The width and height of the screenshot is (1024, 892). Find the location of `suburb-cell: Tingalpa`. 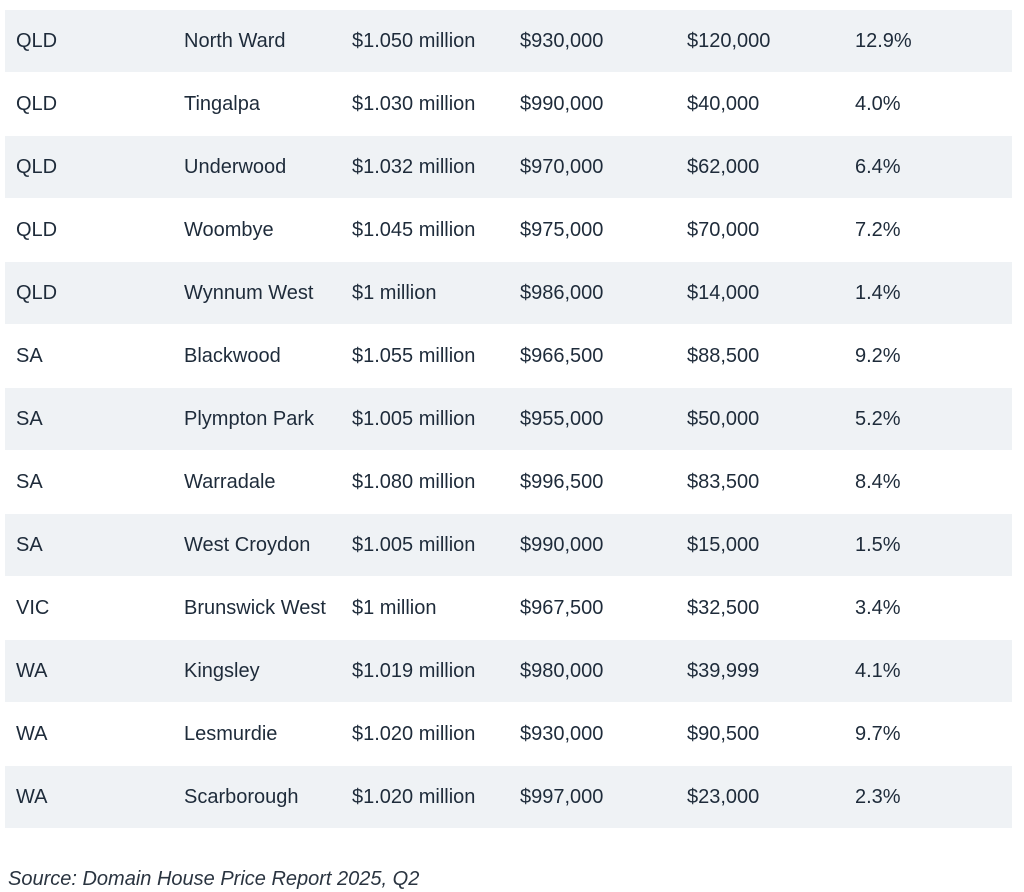

suburb-cell: Tingalpa is located at coordinates (222, 104).